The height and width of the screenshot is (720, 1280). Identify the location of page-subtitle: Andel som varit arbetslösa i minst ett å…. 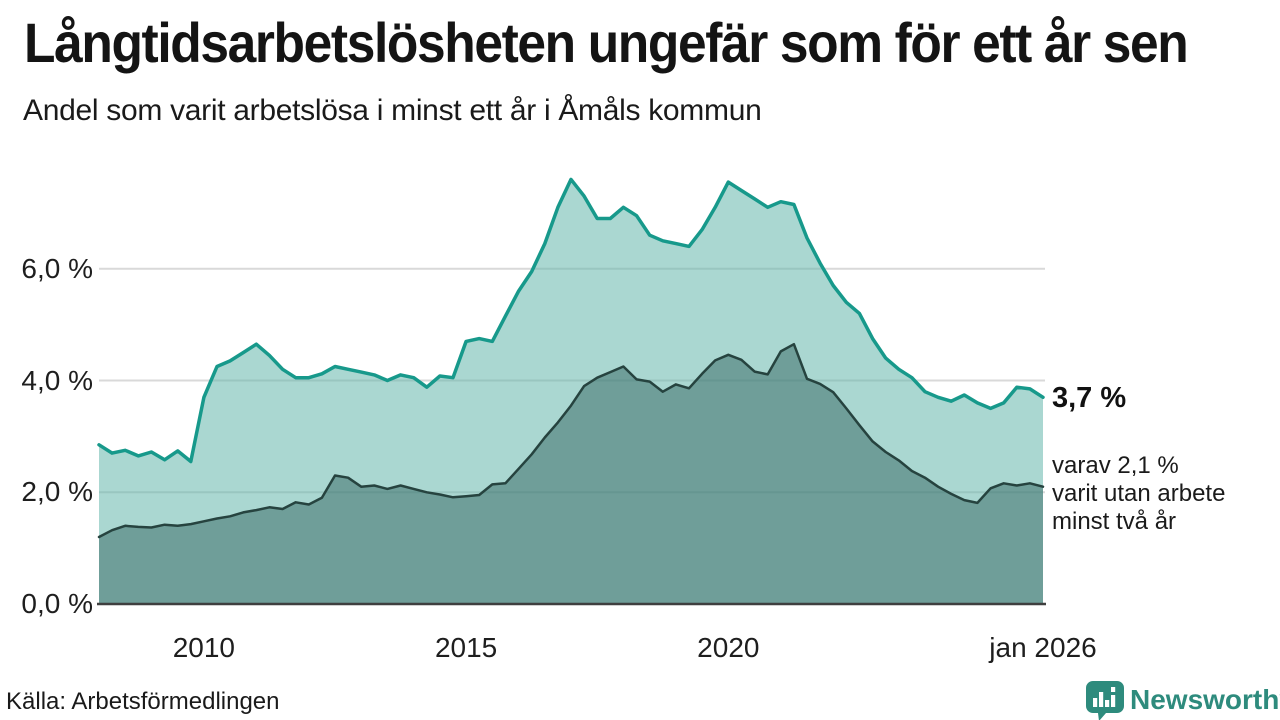
(392, 110).